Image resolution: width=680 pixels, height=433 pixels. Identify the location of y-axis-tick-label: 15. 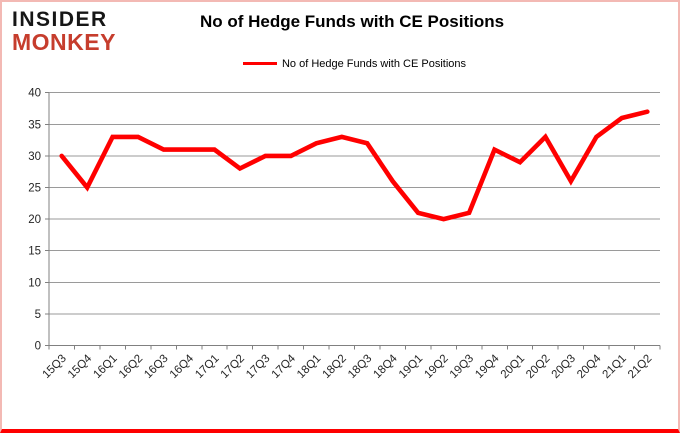
(34, 252).